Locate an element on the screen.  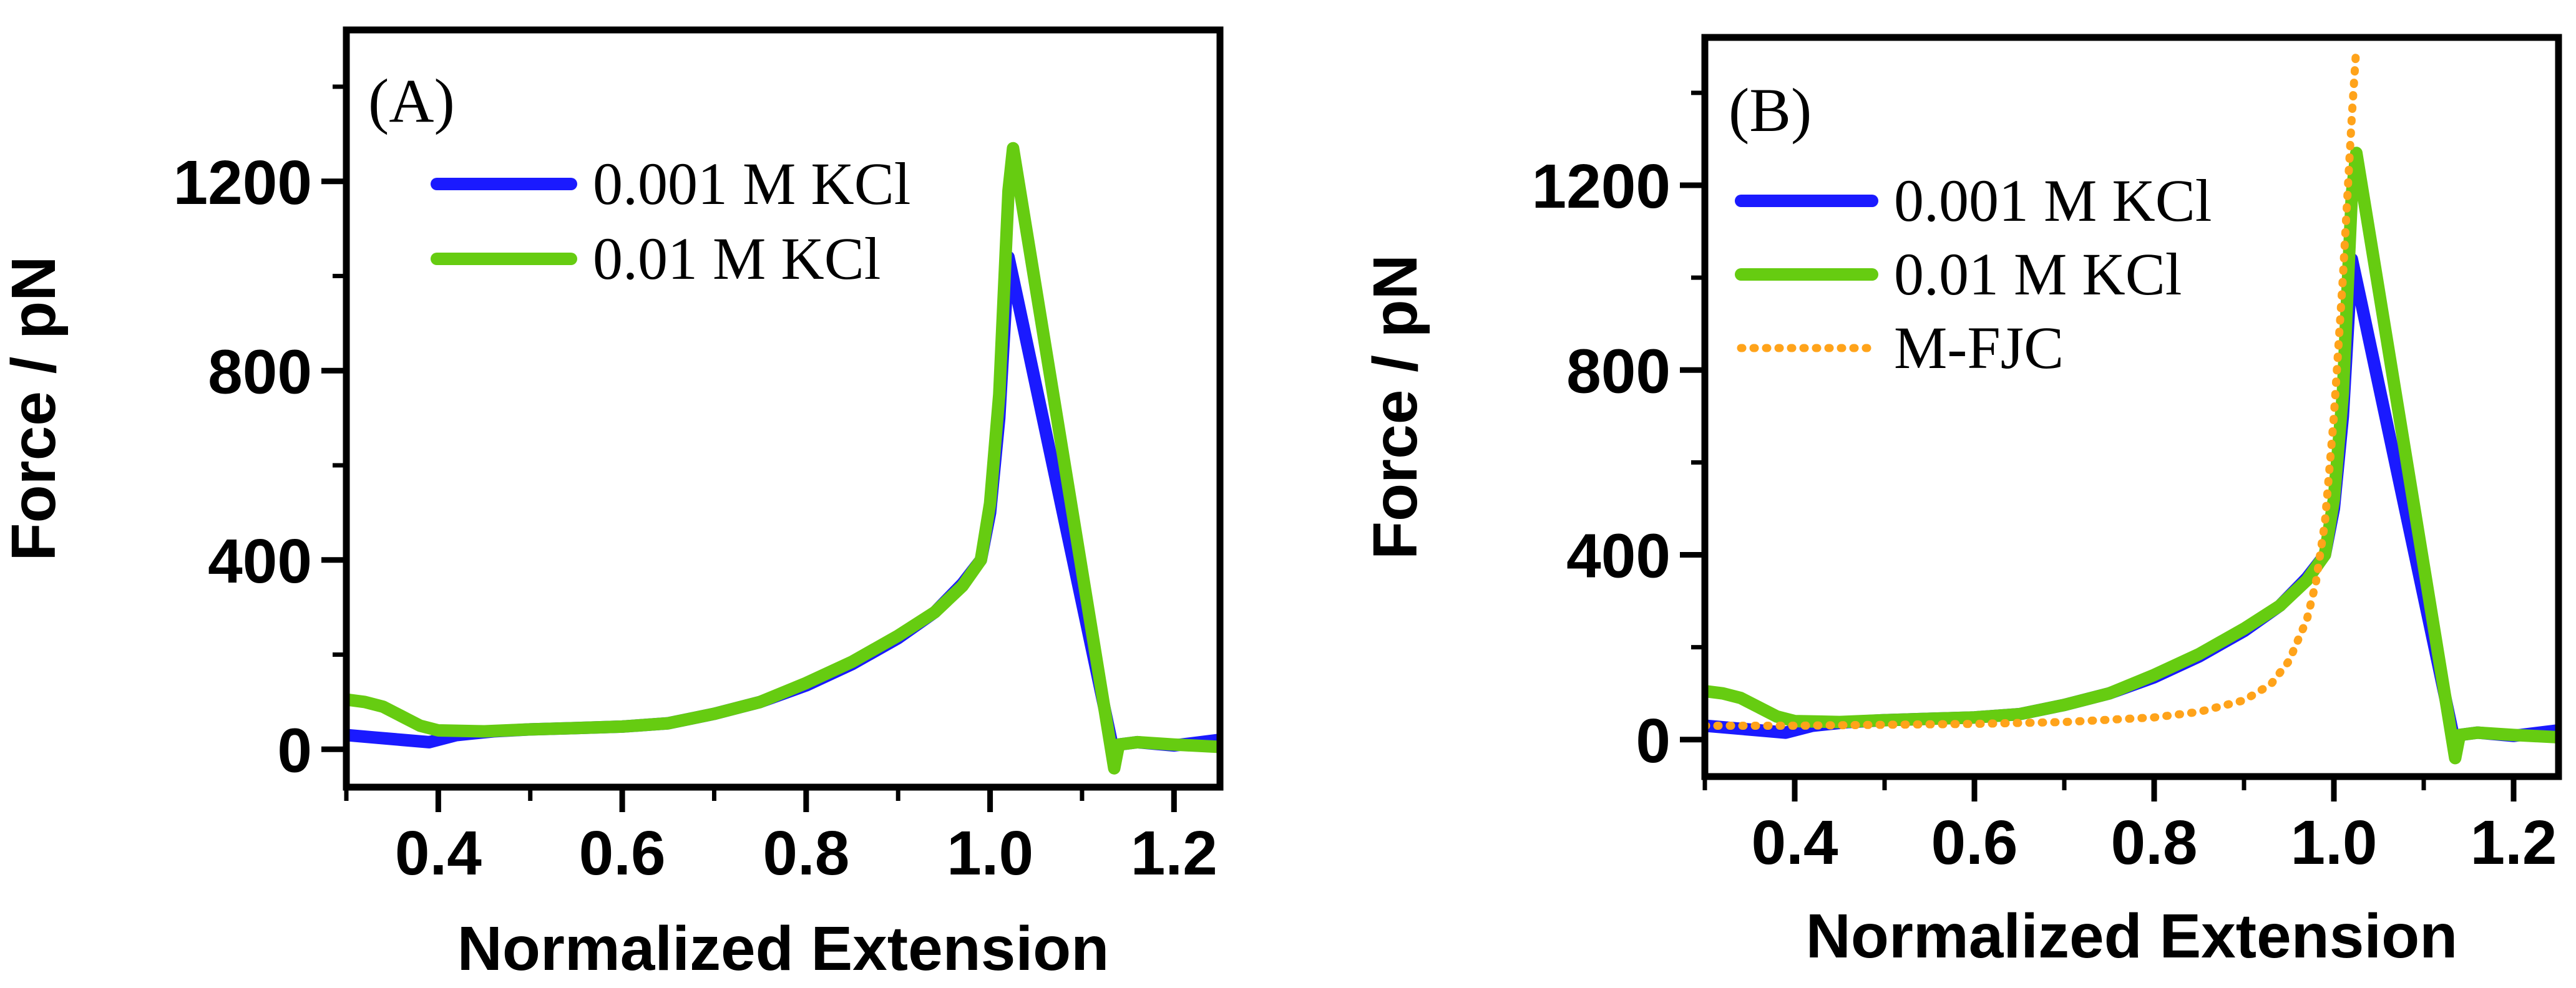
legend: 0.001 M KCl 0.01 M KCl is located at coordinates (670, 221).